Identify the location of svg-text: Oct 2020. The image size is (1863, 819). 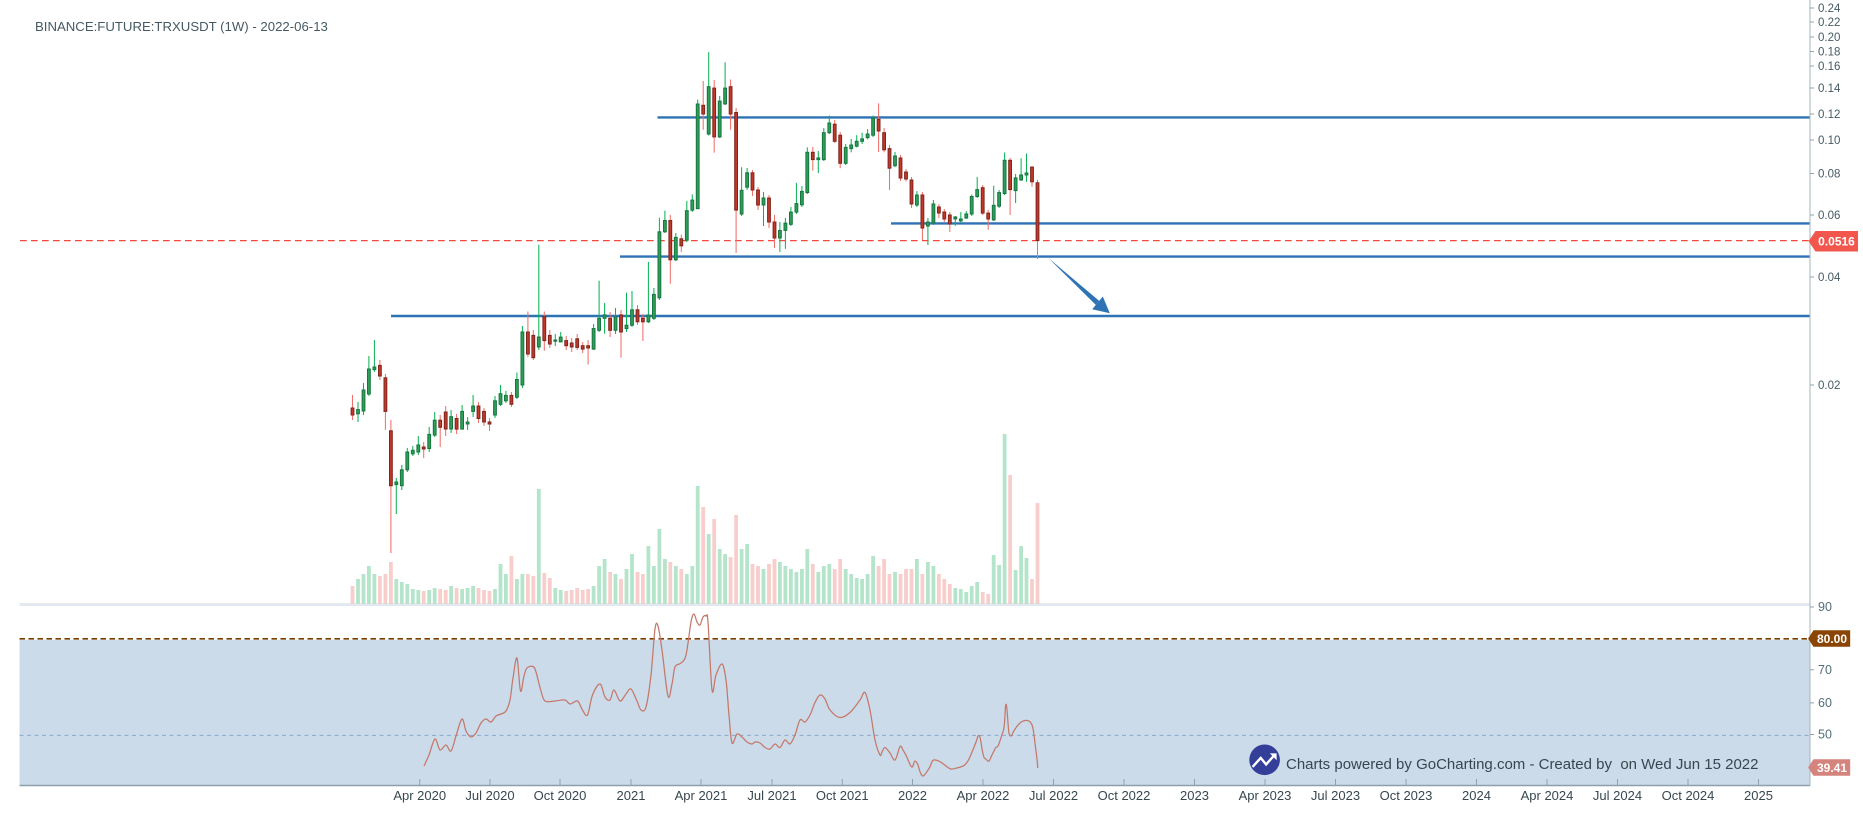
(560, 795).